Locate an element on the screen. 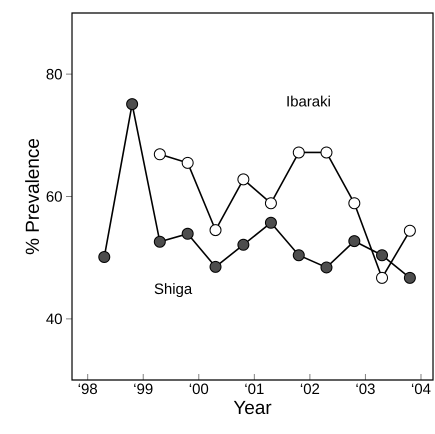 The image size is (435, 434). y-tick-label: 60 is located at coordinates (54, 196).